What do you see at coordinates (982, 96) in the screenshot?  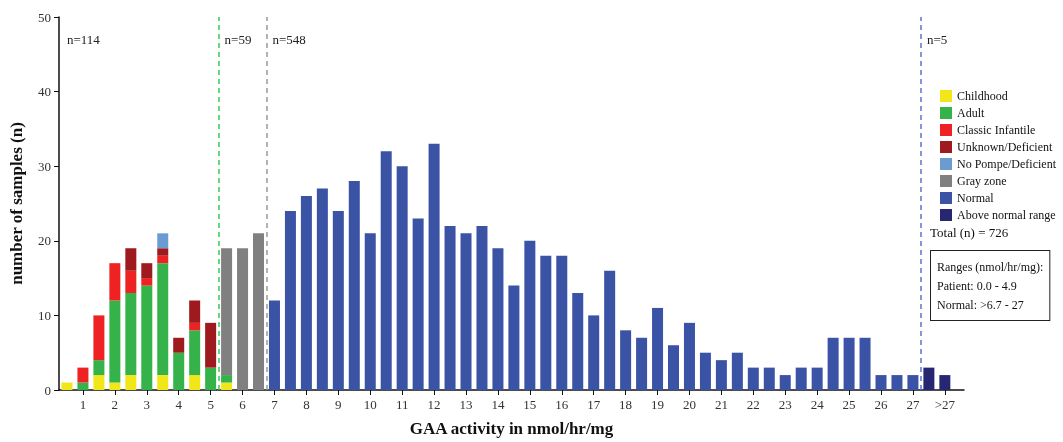 I see `legend-label: Childhood` at bounding box center [982, 96].